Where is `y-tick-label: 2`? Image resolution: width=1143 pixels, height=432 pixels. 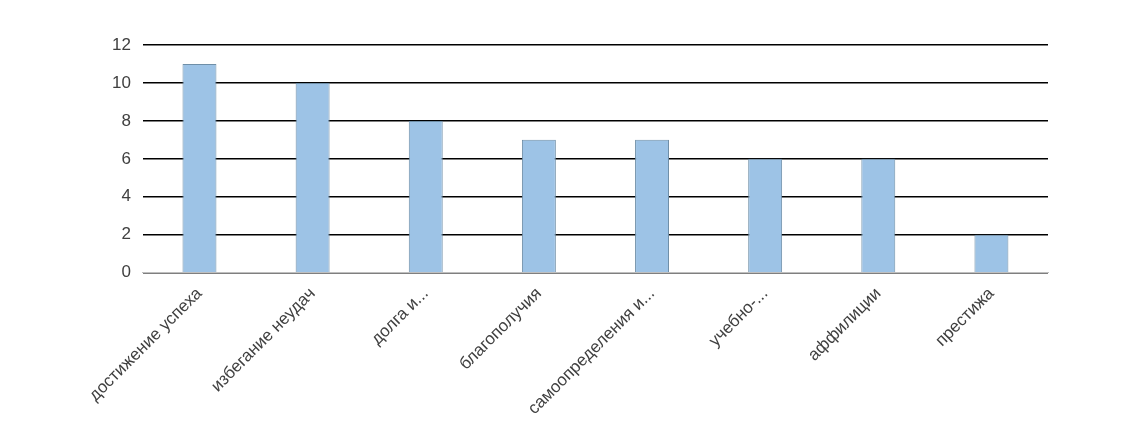 y-tick-label: 2 is located at coordinates (126, 234).